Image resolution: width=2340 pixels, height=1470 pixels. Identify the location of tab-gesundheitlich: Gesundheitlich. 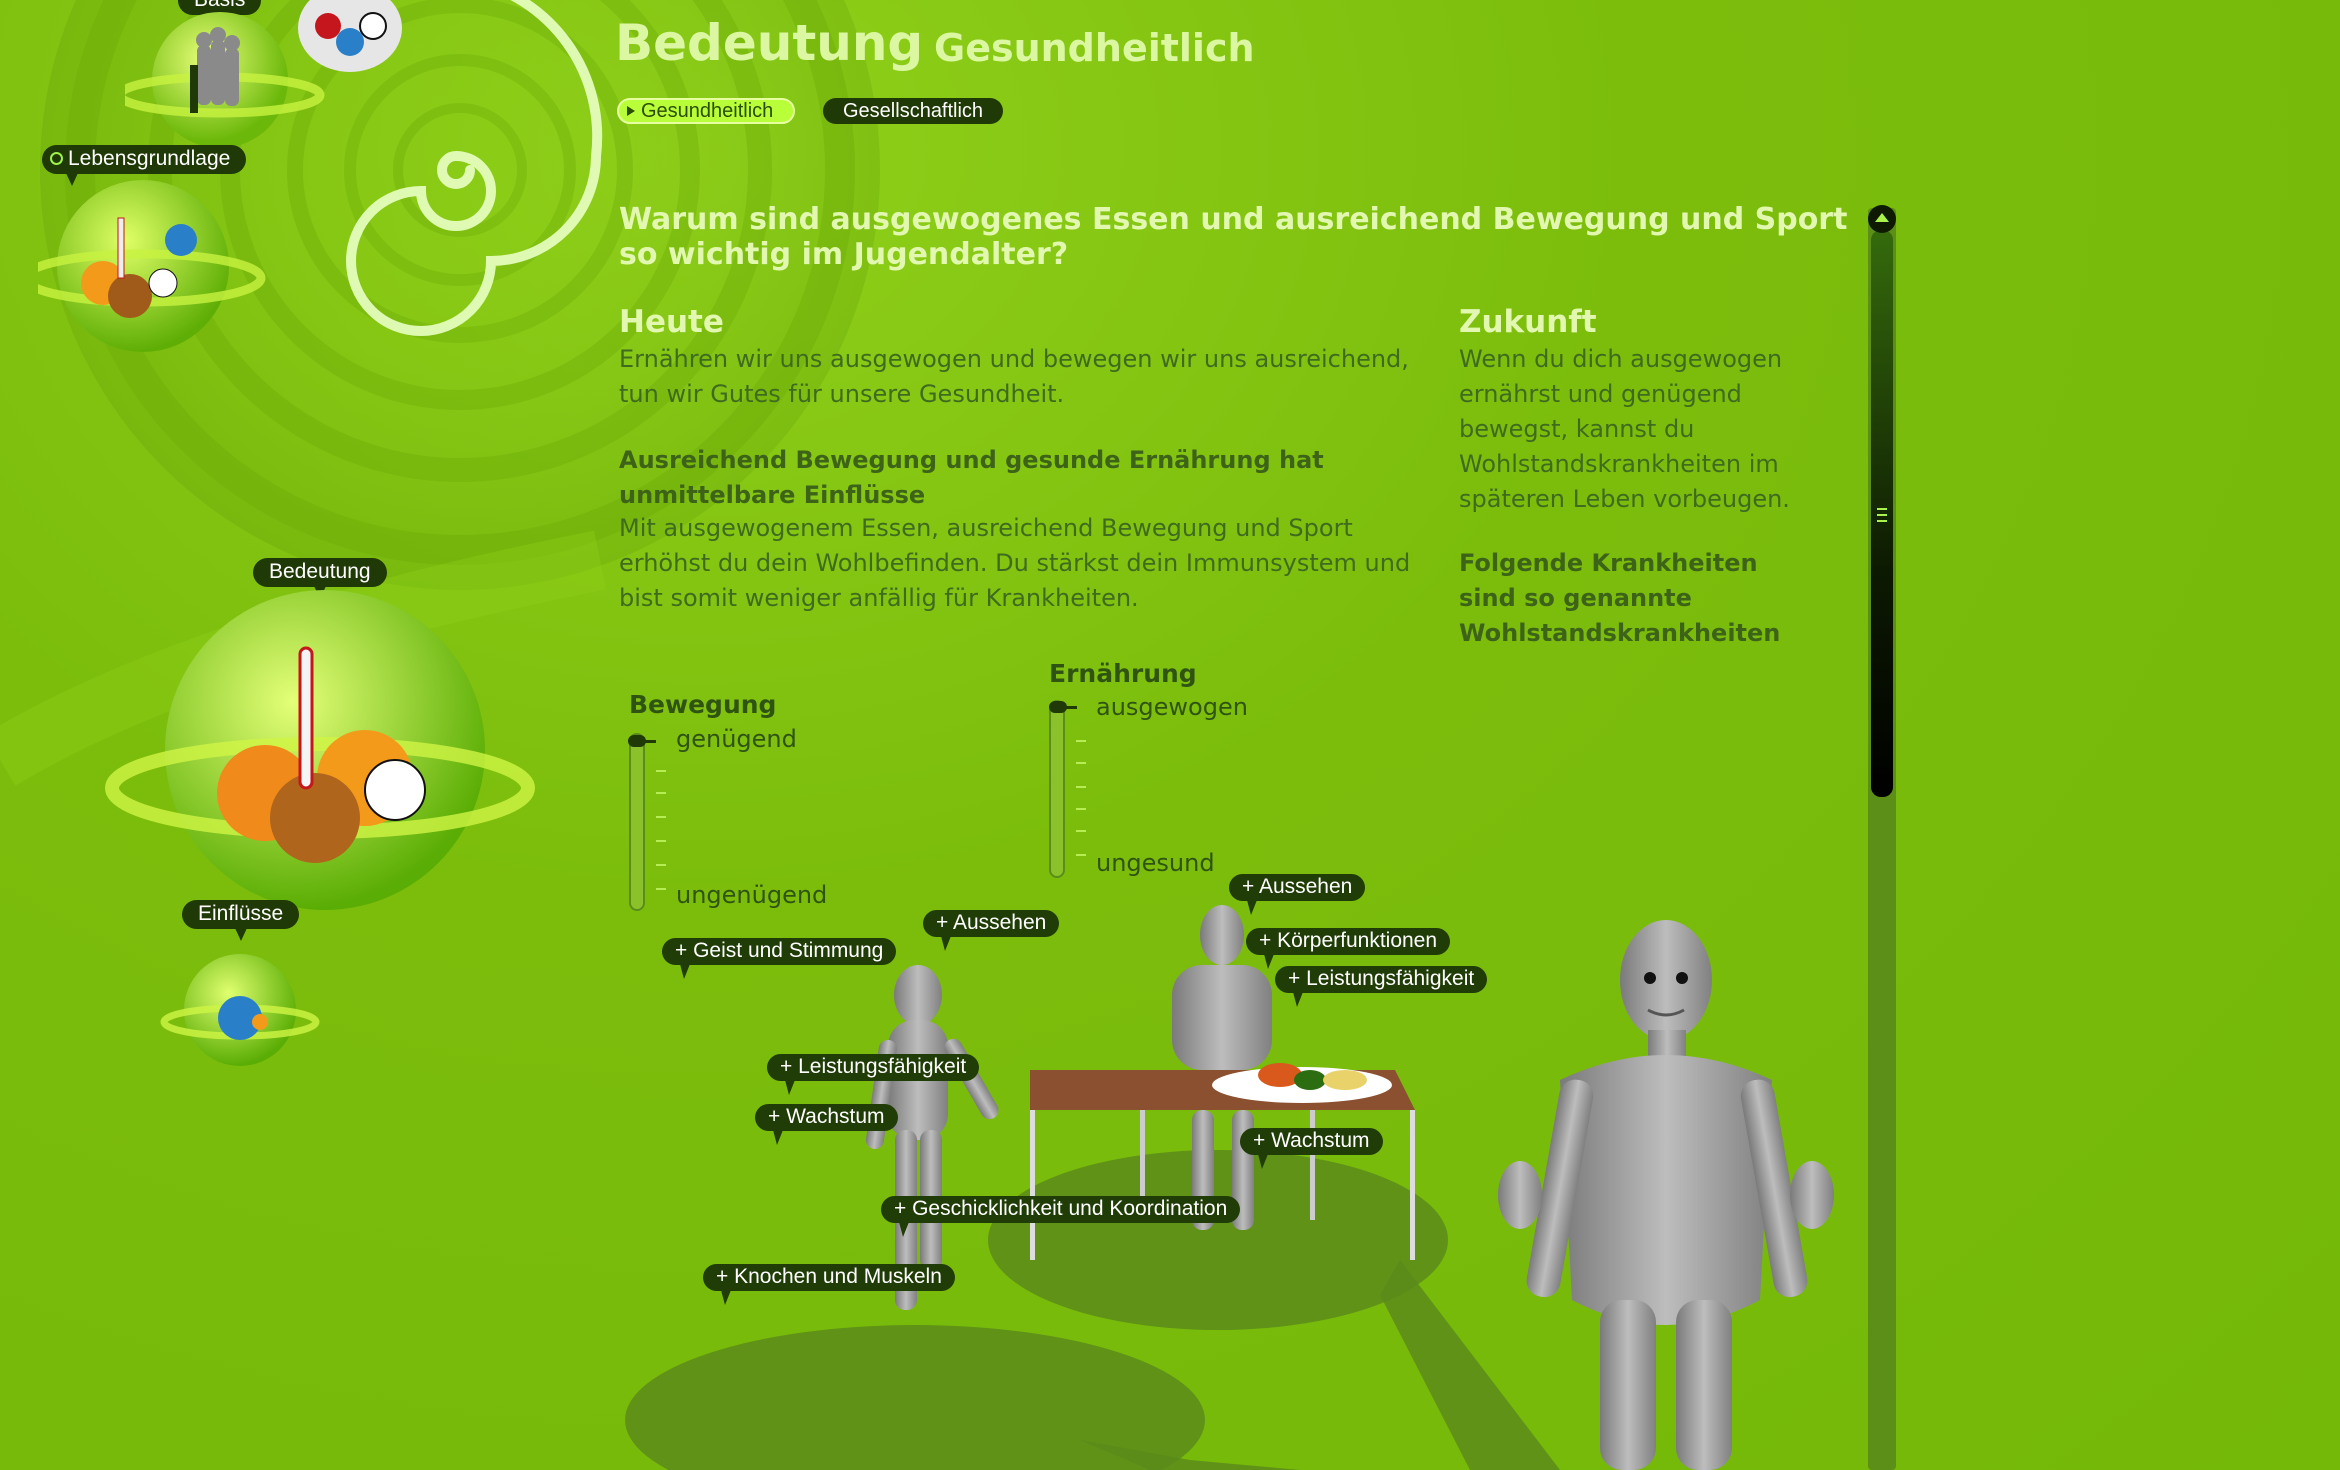
(706, 111).